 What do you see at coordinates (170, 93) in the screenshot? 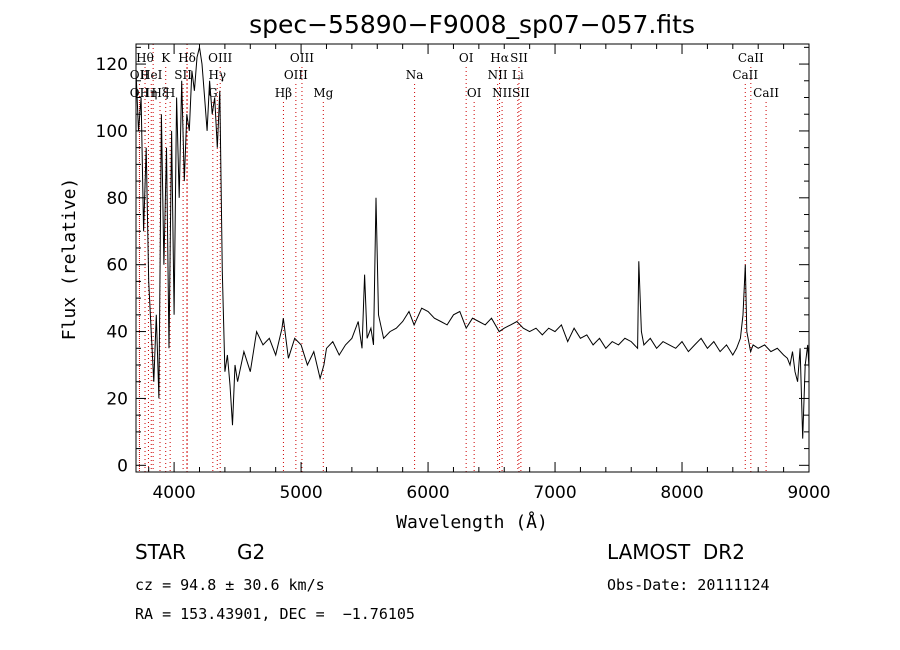
I see `line-marker-label: H` at bounding box center [170, 93].